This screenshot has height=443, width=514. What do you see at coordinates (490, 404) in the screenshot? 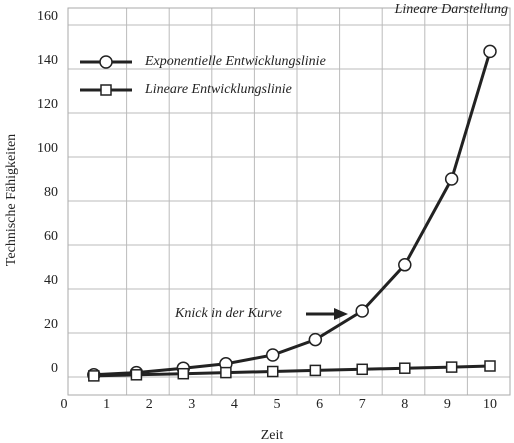
I see `x-tick-label: 10` at bounding box center [490, 404].